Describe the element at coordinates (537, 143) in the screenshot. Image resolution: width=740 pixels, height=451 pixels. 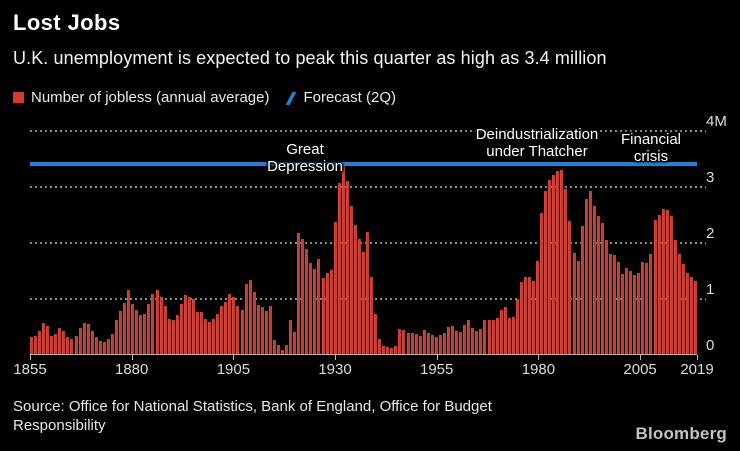
I see `chart-annotation: Deindustrialization under Thatcher` at that location.